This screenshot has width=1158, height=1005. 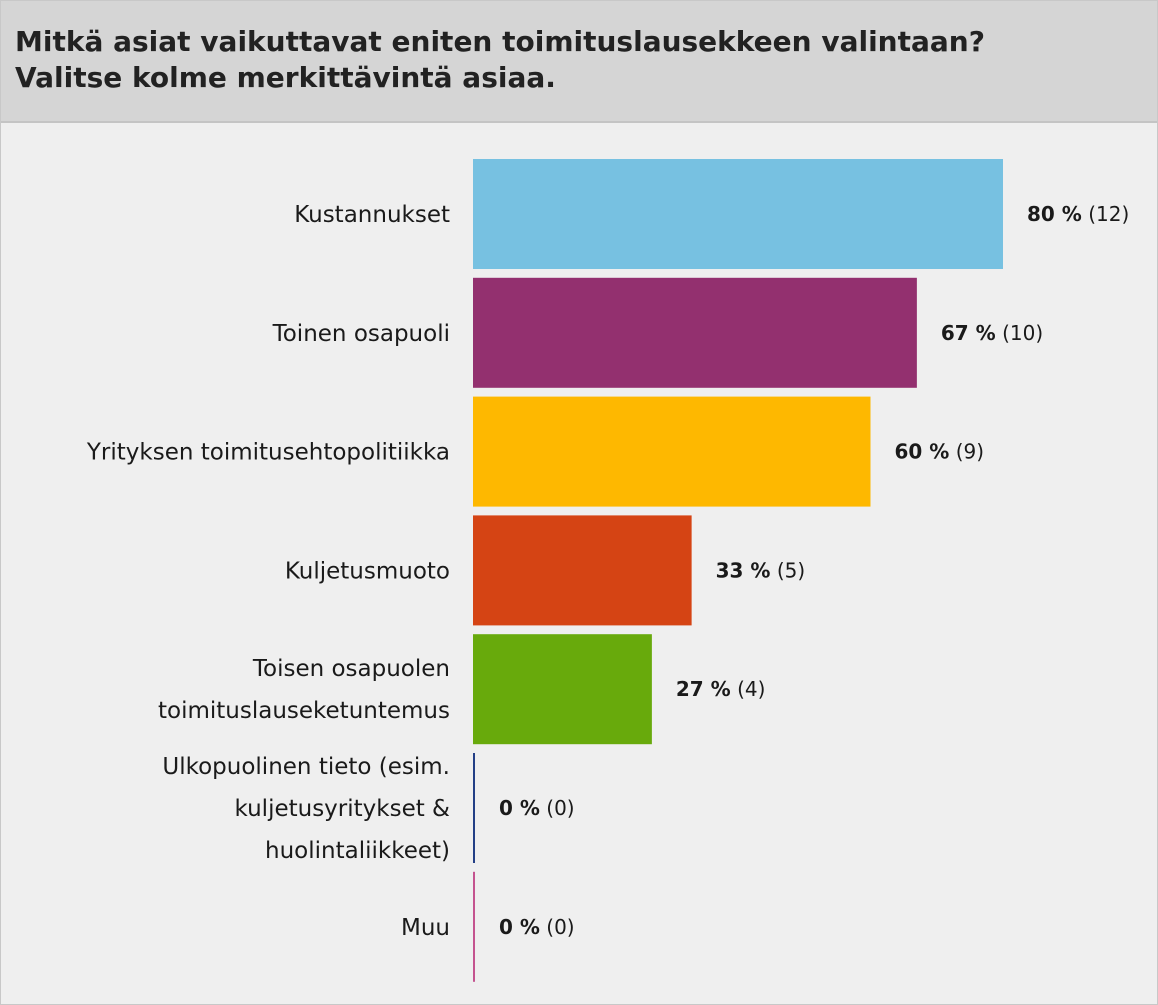 I want to click on category-label-line: kuljetusyritykset &, so click(x=342, y=809).